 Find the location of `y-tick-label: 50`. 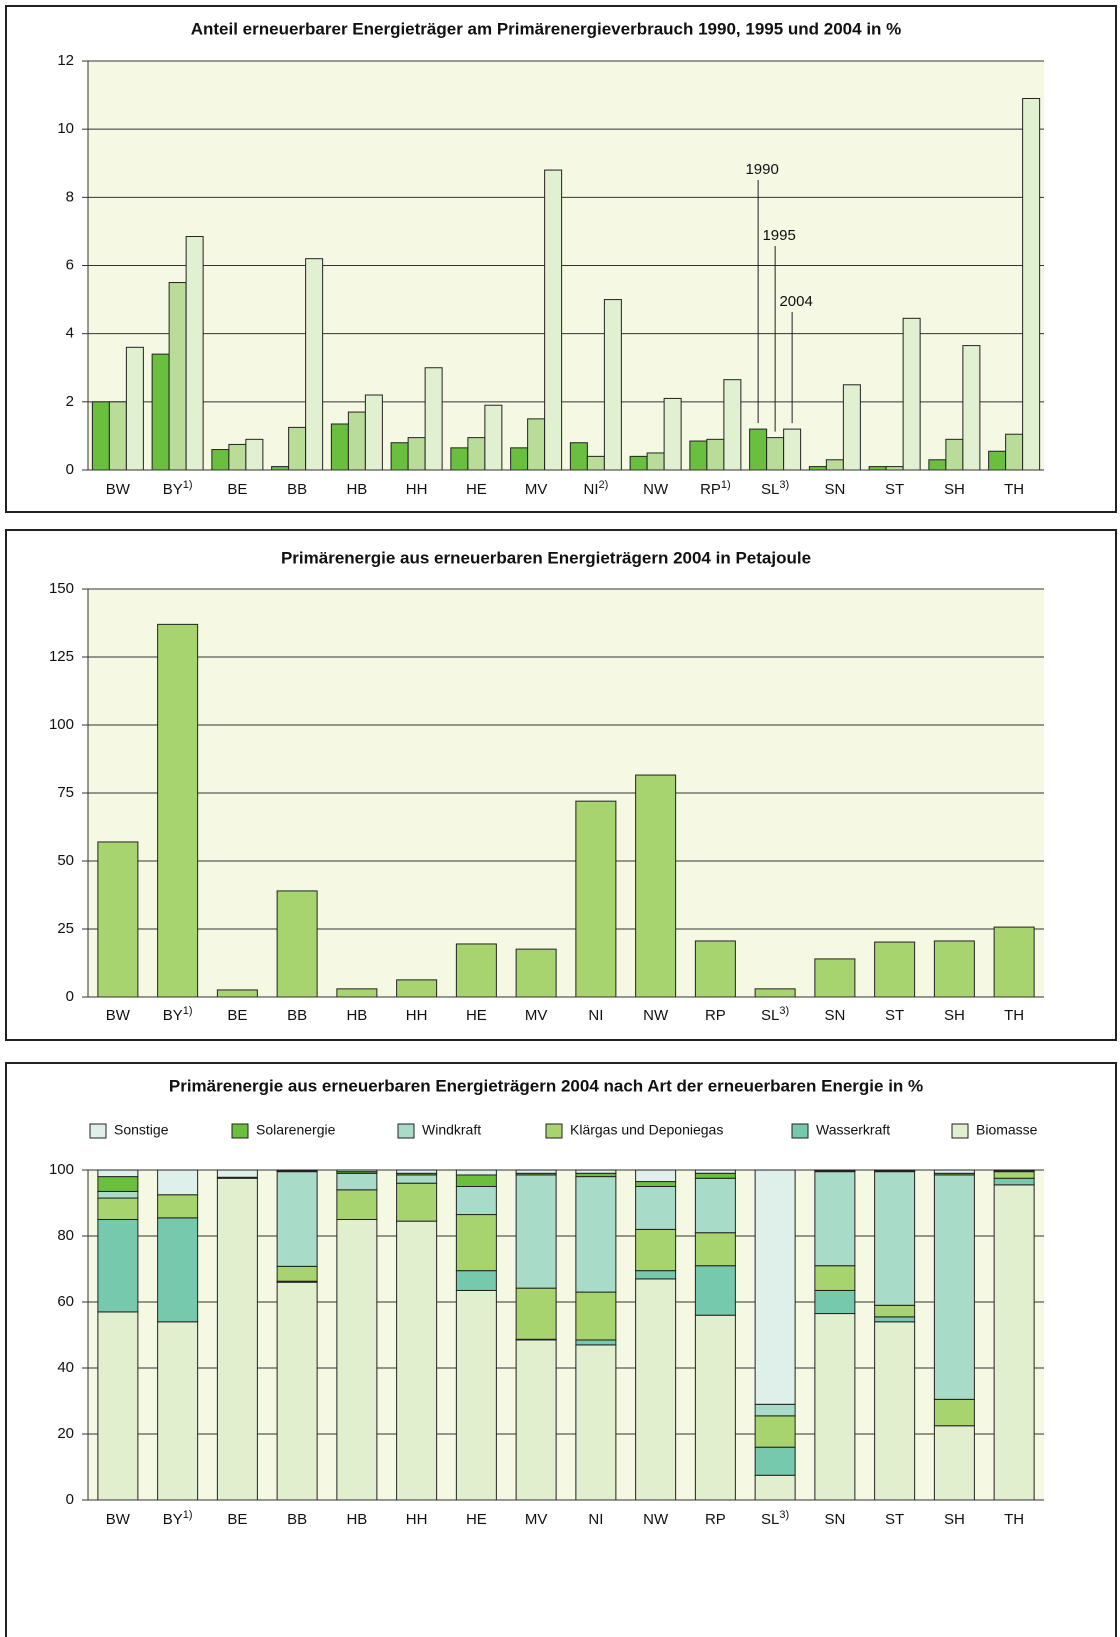

y-tick-label: 50 is located at coordinates (65, 860).